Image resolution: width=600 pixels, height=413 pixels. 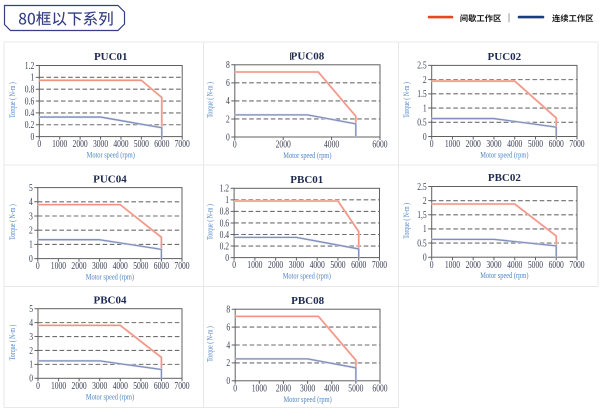 I want to click on svg-text: PBC04, so click(x=111, y=300).